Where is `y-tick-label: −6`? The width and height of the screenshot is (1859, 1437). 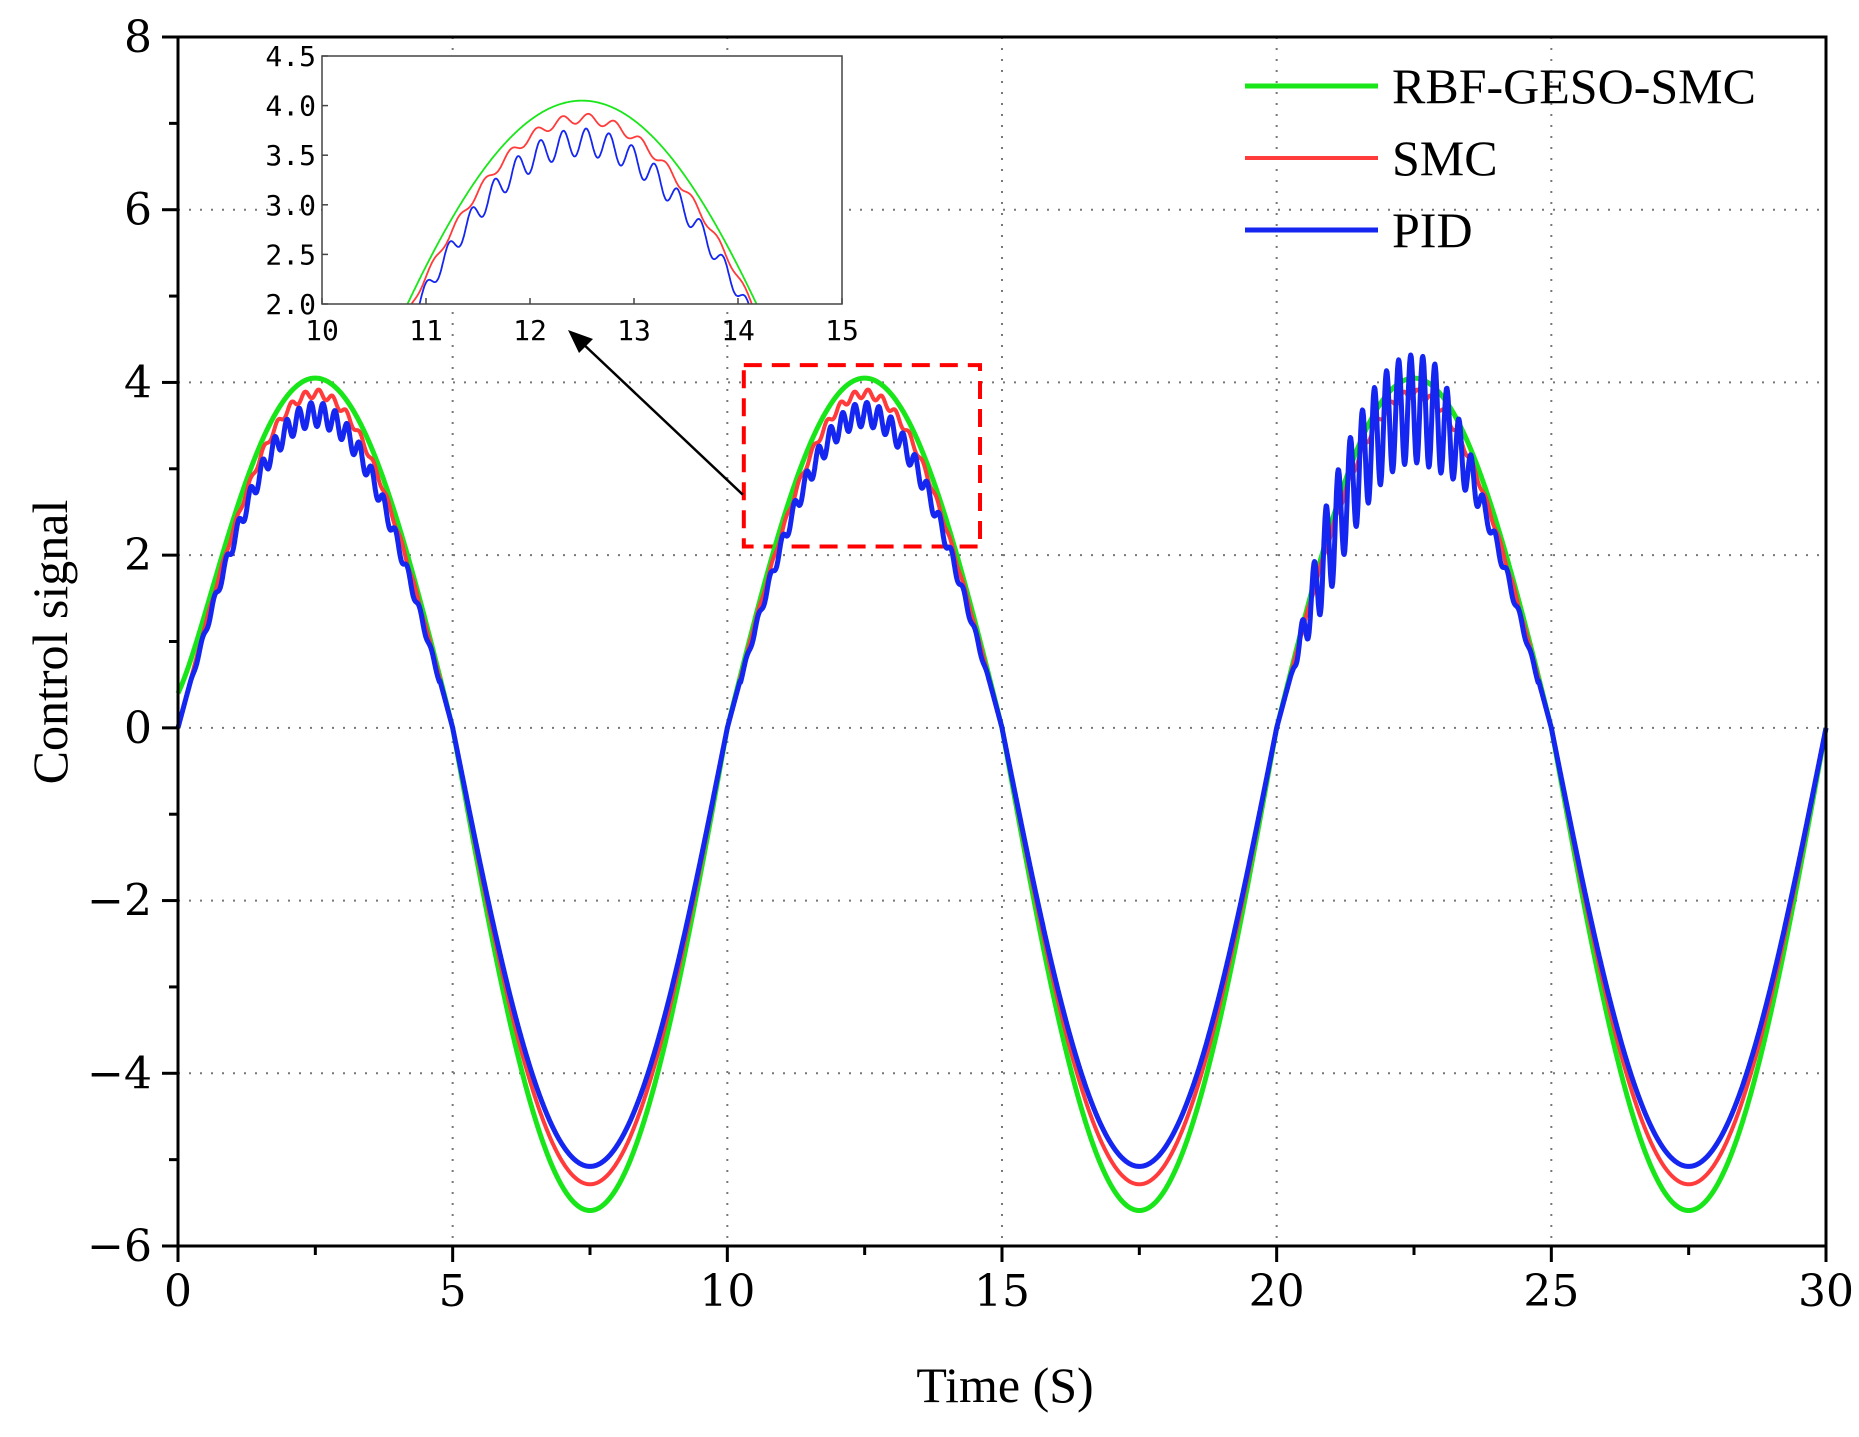 y-tick-label: −6 is located at coordinates (119, 1246).